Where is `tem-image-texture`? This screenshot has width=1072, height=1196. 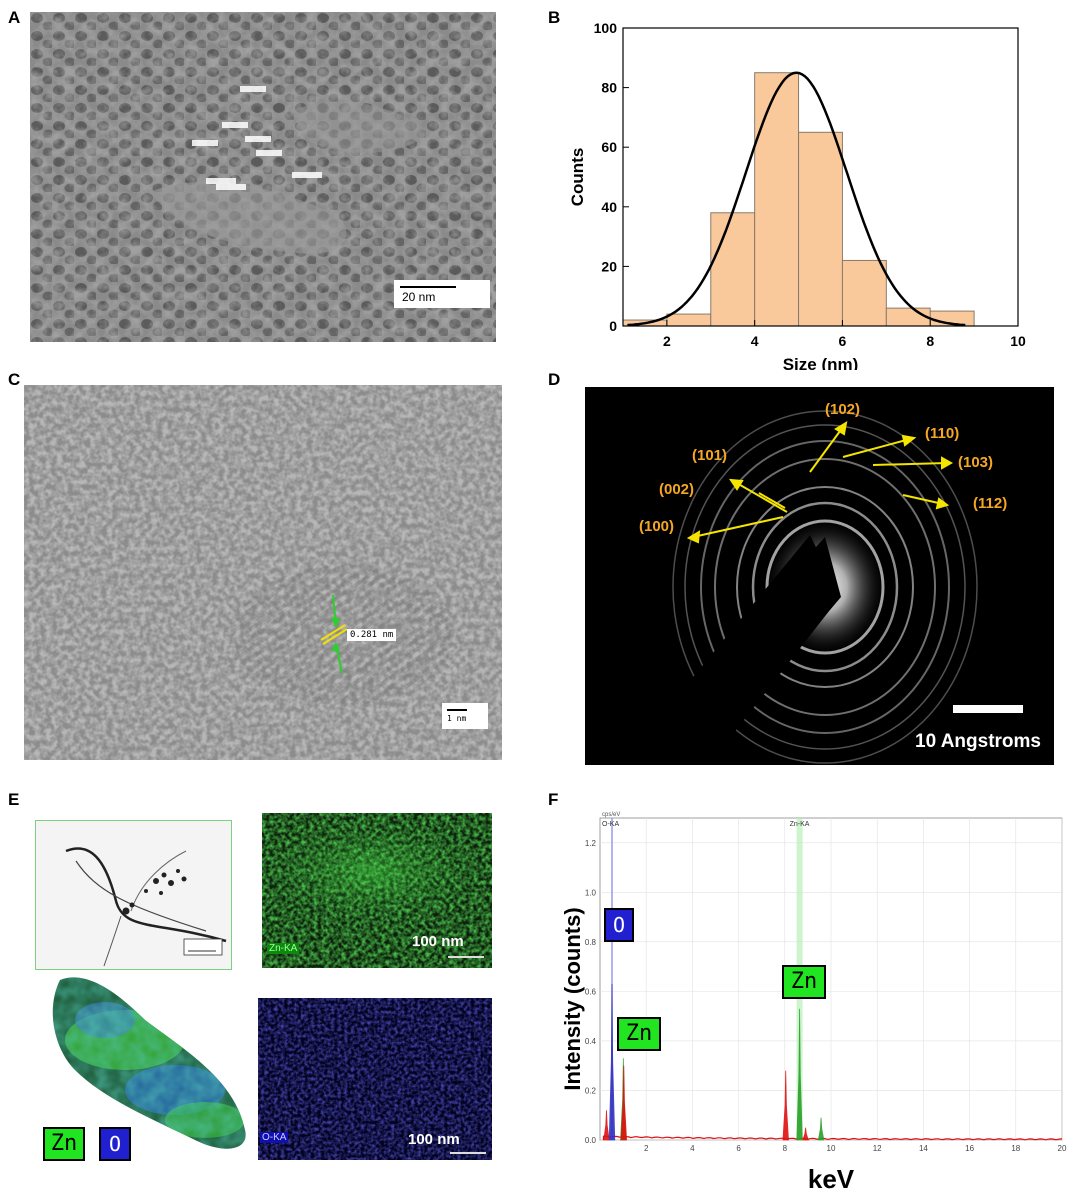 tem-image-texture is located at coordinates (263, 177).